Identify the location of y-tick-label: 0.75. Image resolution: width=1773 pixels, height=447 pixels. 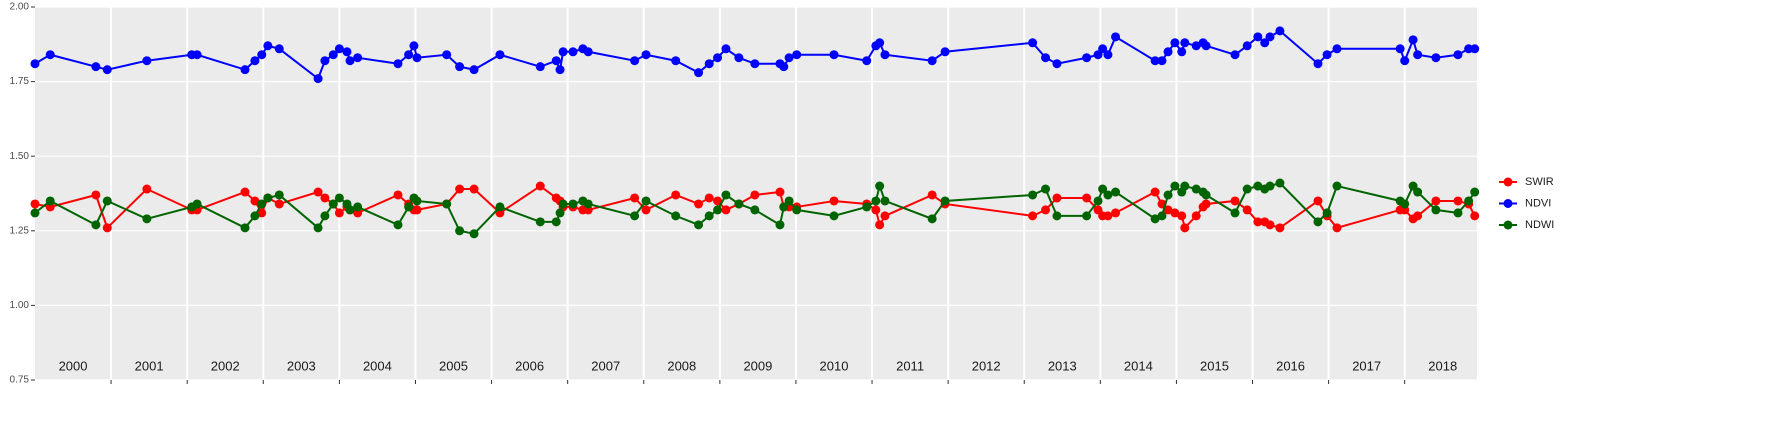
(20, 380).